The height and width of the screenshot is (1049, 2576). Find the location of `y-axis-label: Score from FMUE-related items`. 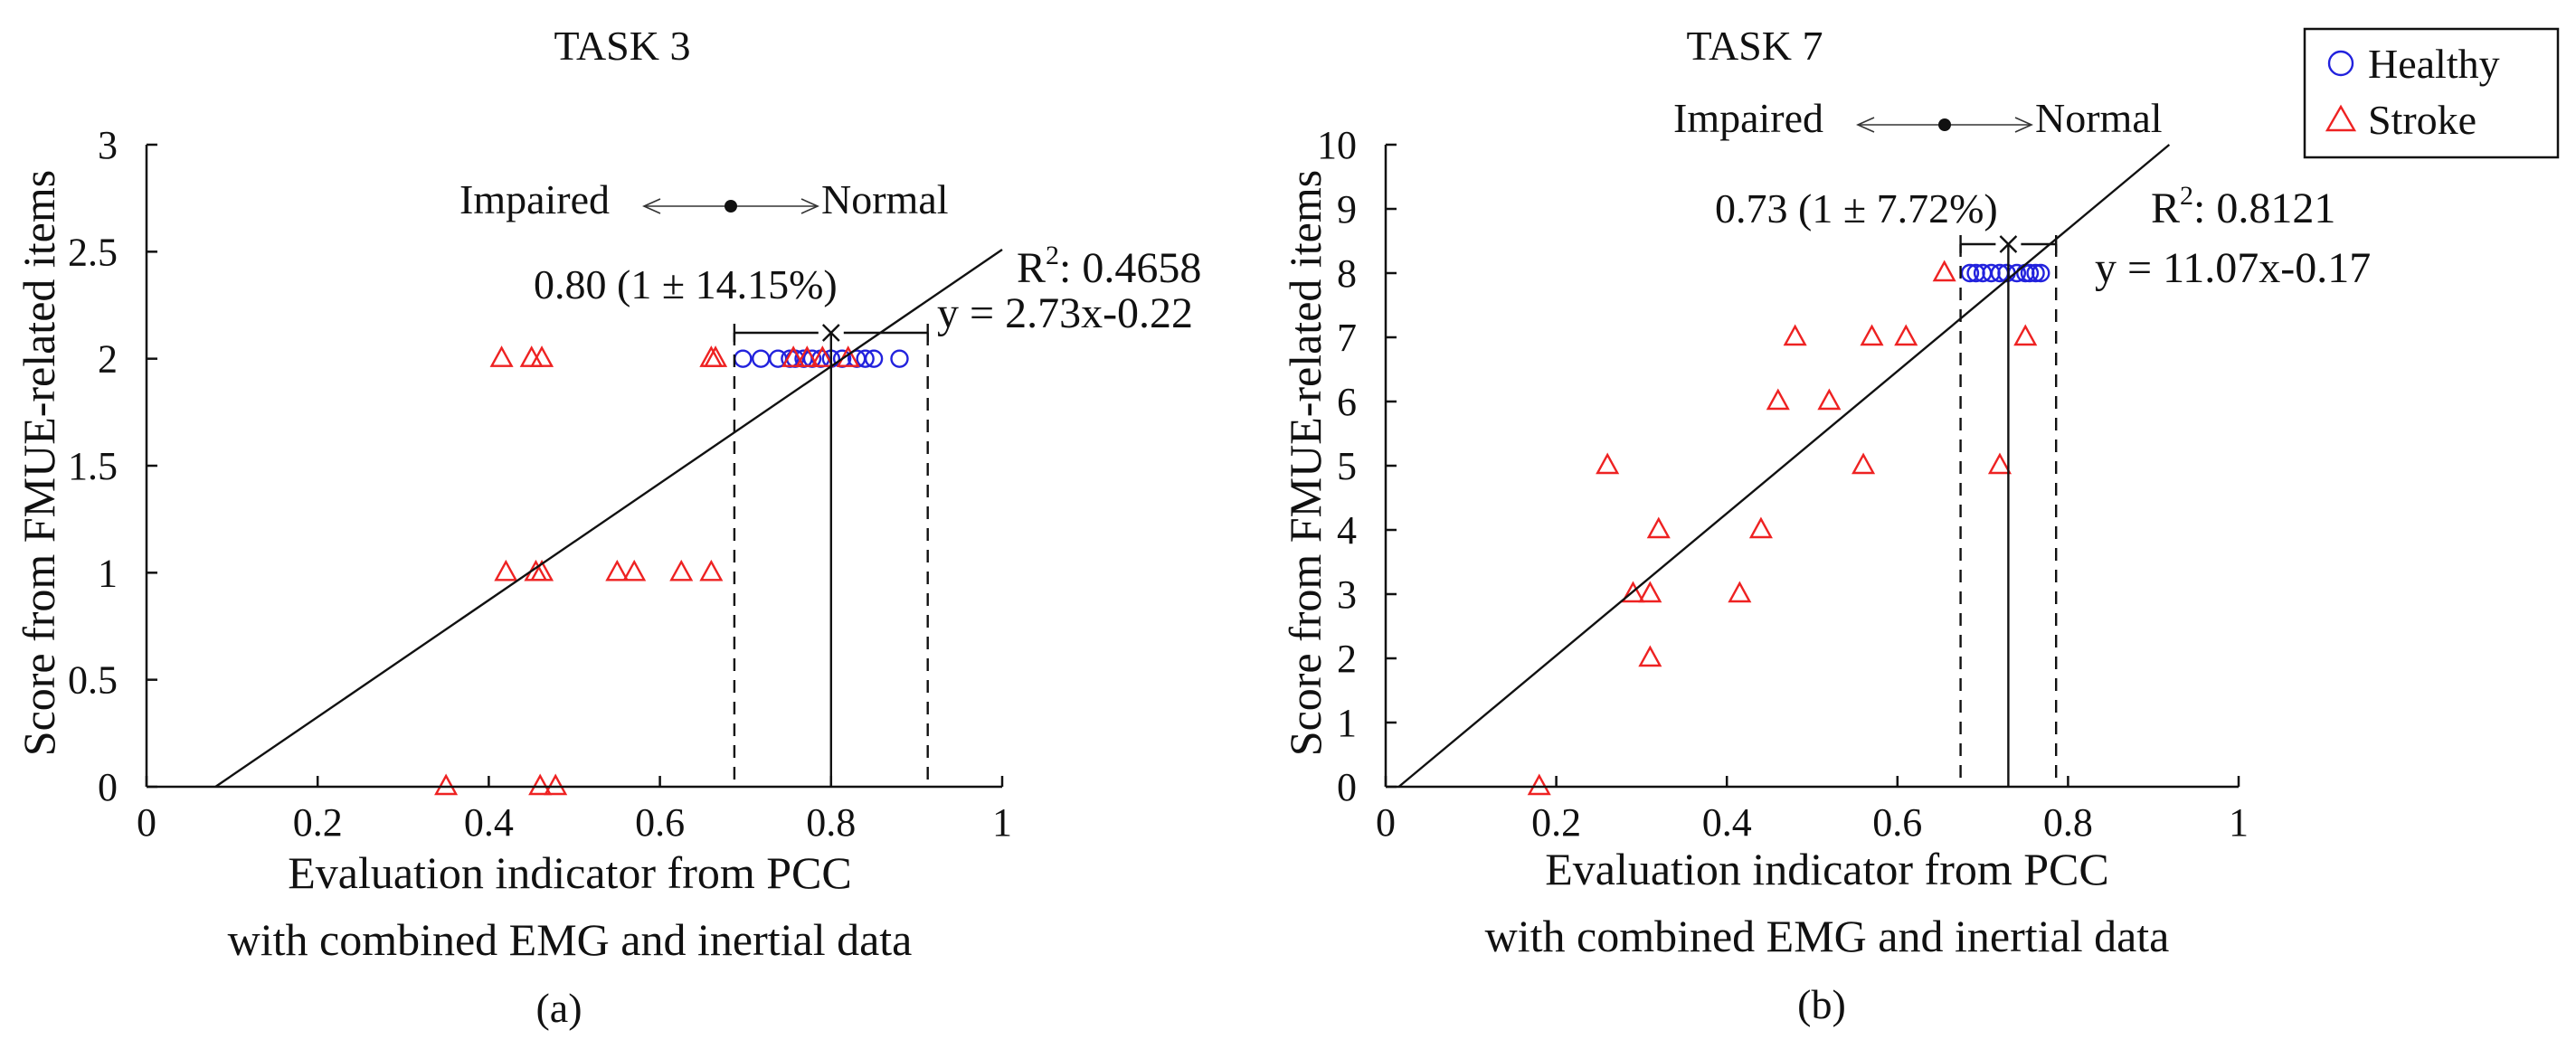

y-axis-label: Score from FMUE-related items is located at coordinates (39, 463).